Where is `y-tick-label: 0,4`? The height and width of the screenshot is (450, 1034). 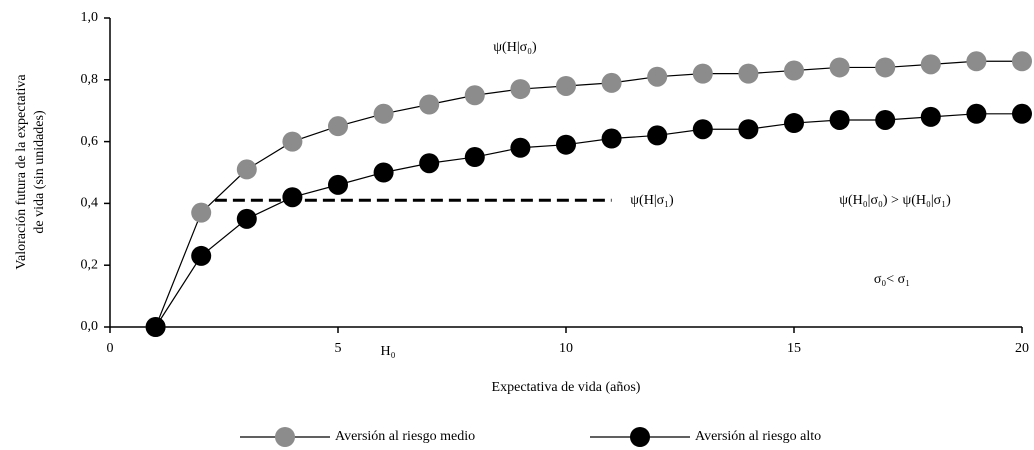 y-tick-label: 0,4 is located at coordinates (90, 203).